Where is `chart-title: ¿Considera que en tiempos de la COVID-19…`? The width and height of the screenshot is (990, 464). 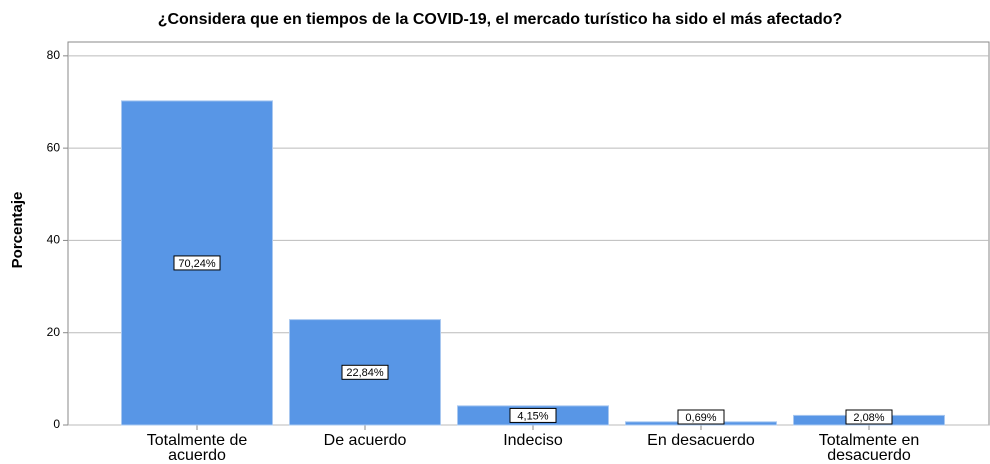 chart-title: ¿Considera que en tiempos de la COVID-19… is located at coordinates (500, 19).